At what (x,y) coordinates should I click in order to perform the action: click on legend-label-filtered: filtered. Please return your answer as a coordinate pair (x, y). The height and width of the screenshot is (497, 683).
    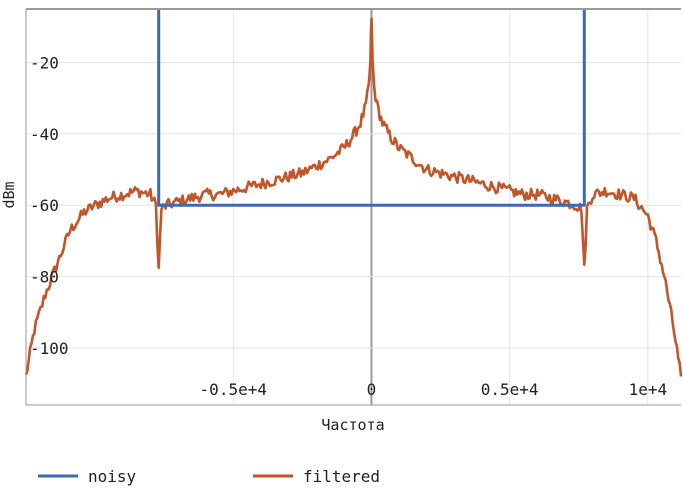
    Looking at the image, I should click on (341, 476).